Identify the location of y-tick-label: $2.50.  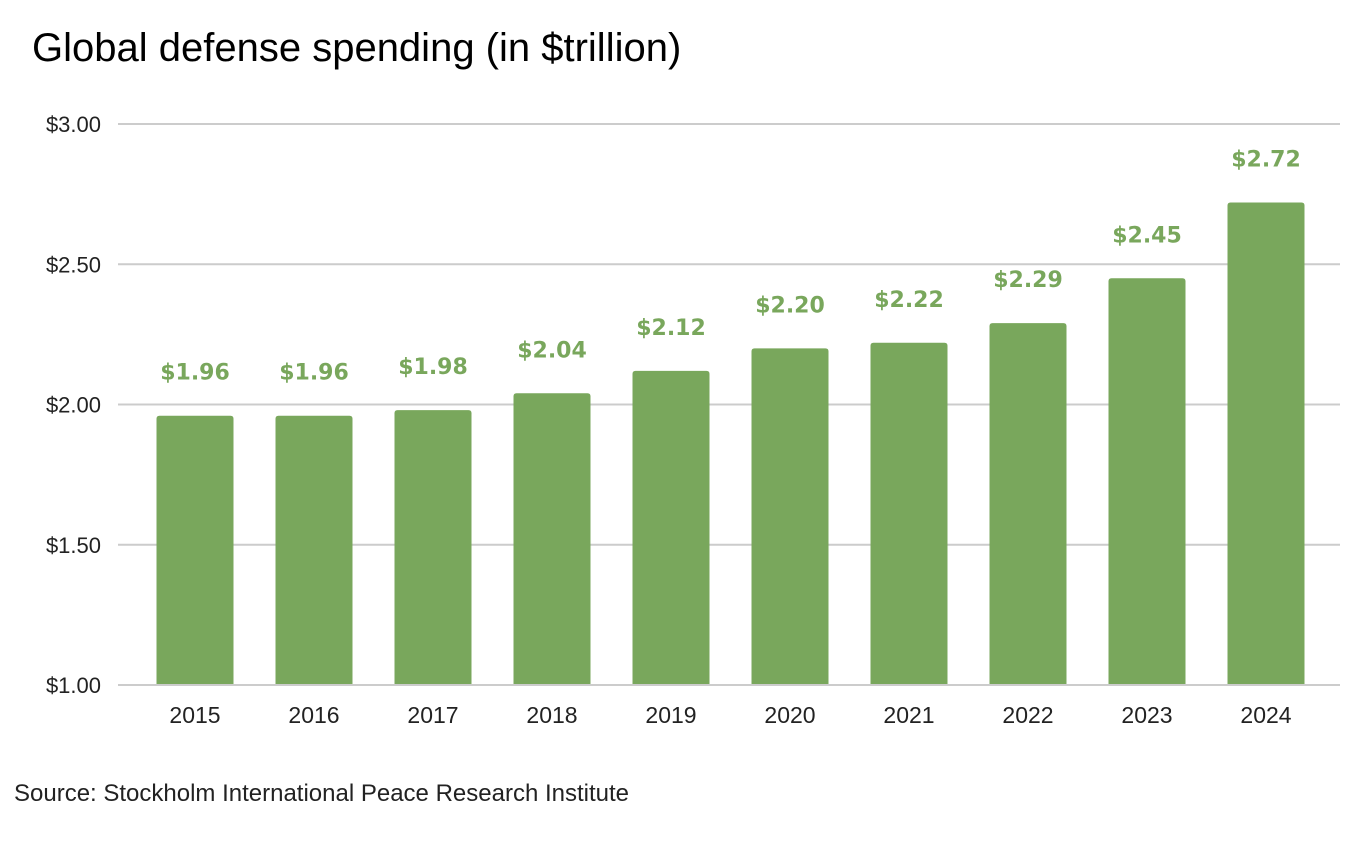
(73, 264).